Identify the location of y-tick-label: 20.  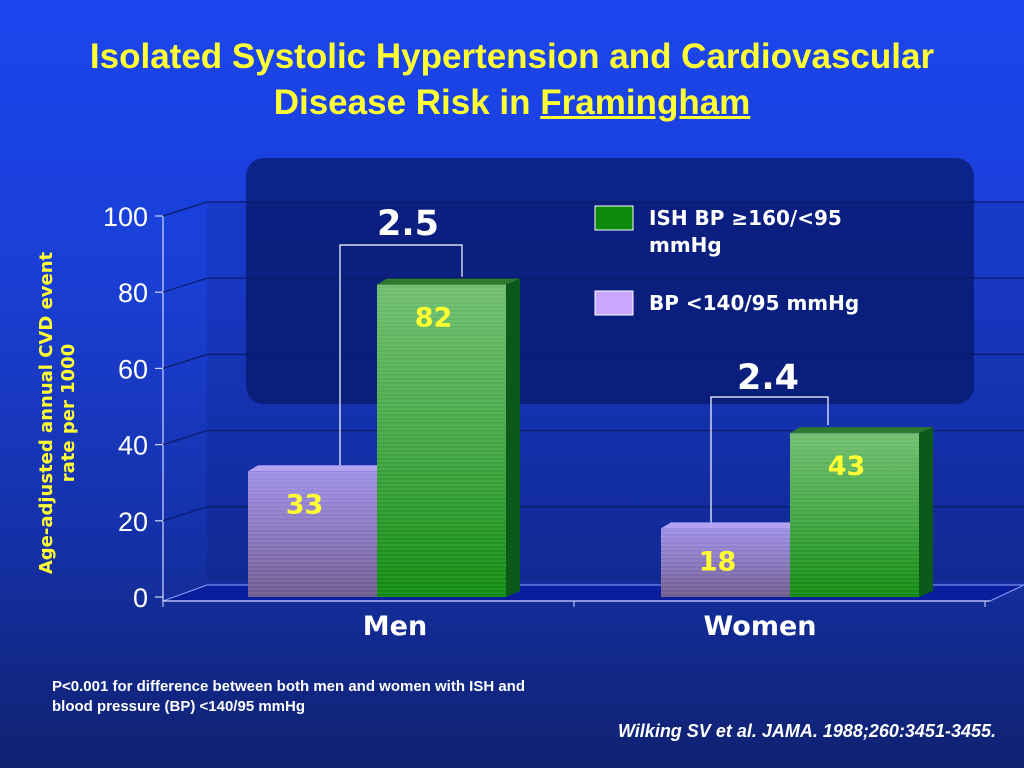
(133, 522).